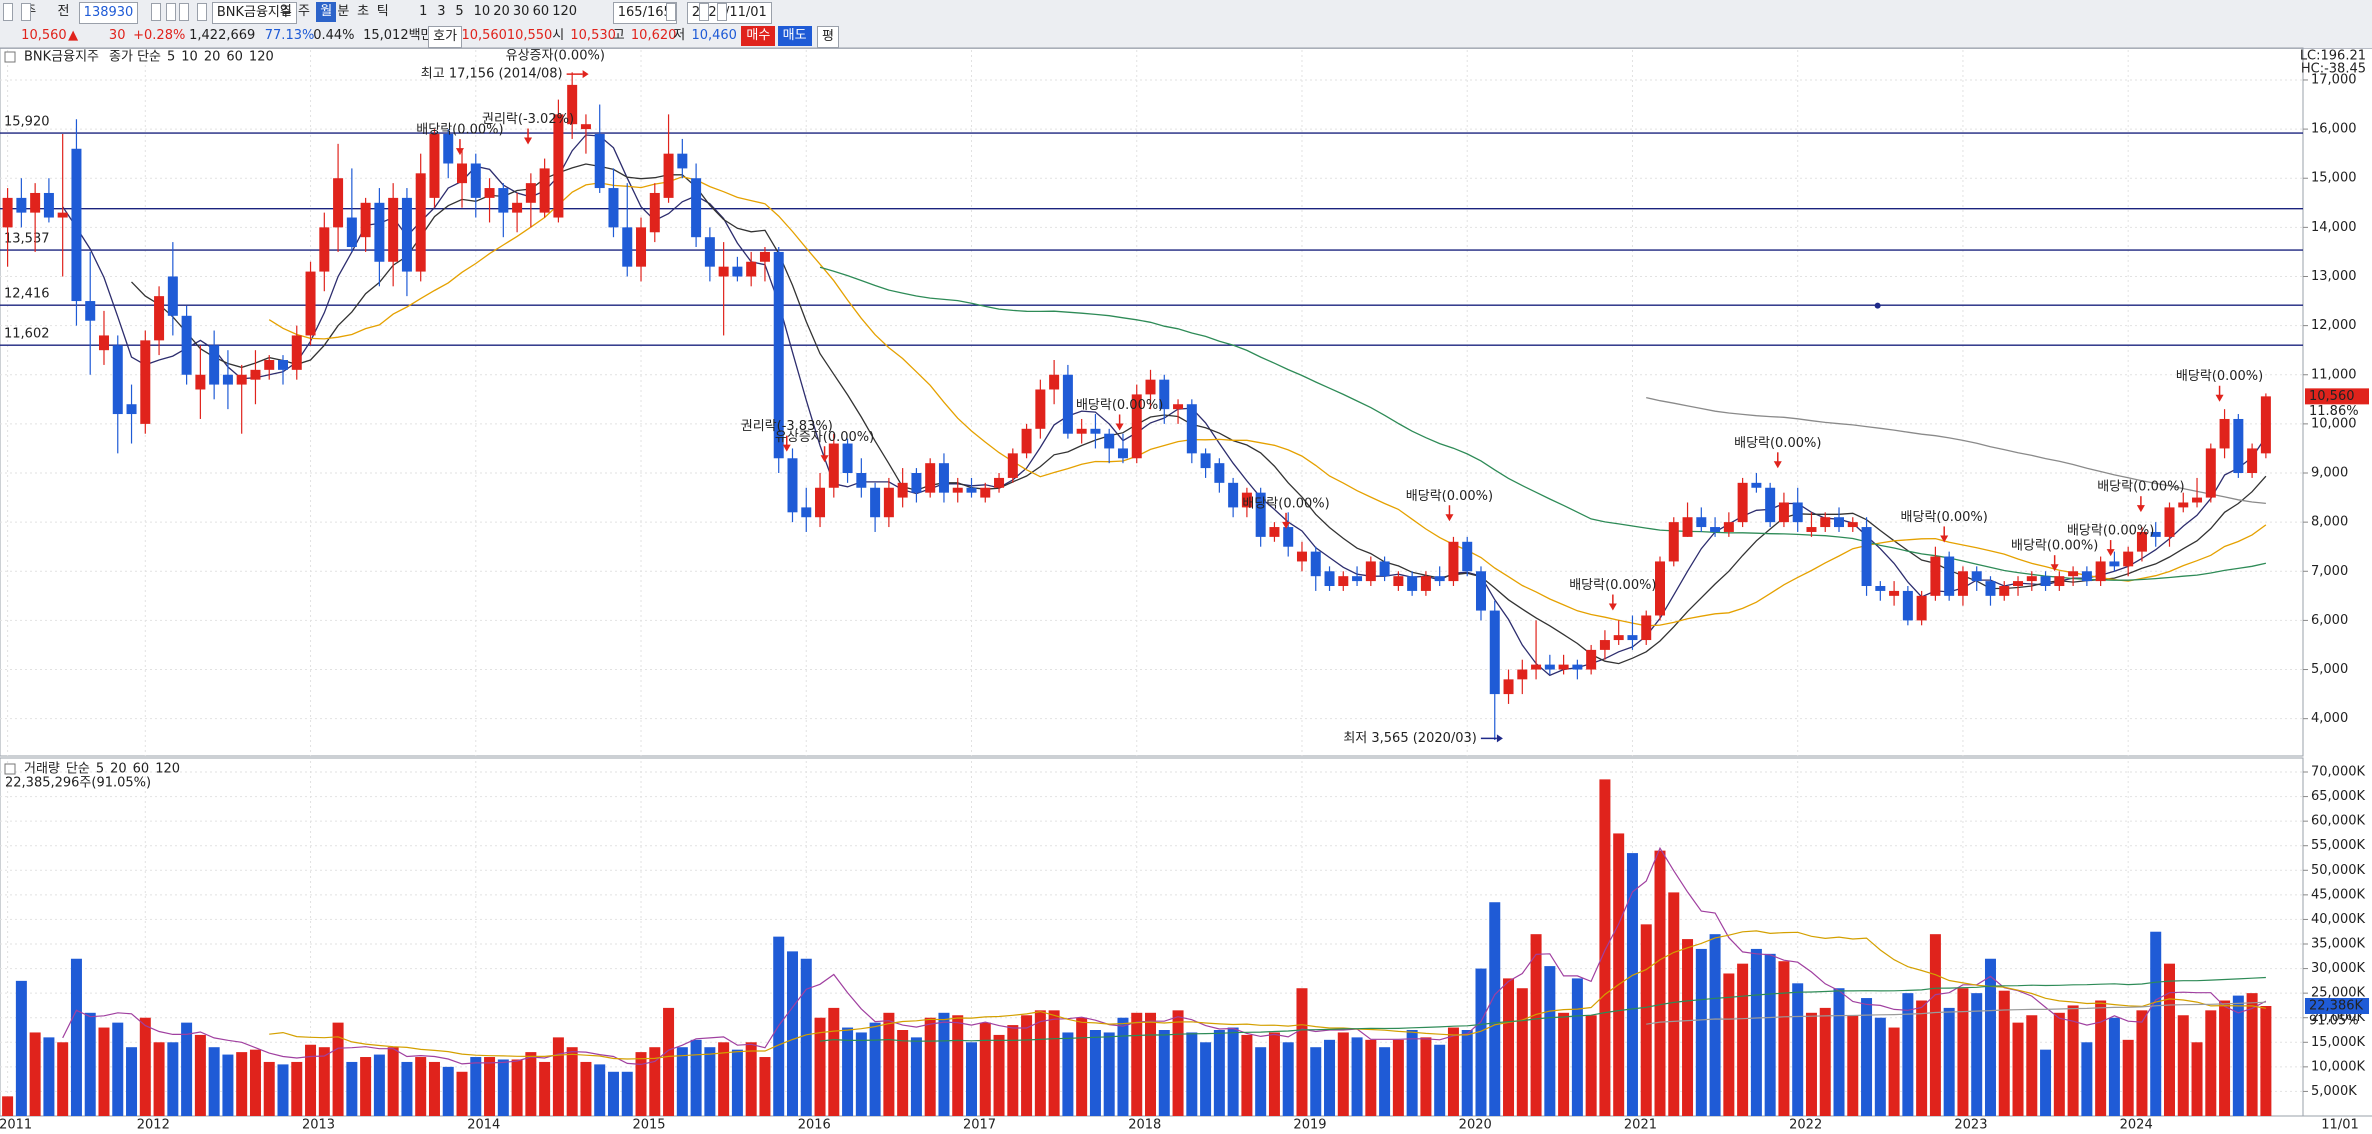 Image resolution: width=2372 pixels, height=1134 pixels. I want to click on x-tick-label: 2013, so click(318, 1125).